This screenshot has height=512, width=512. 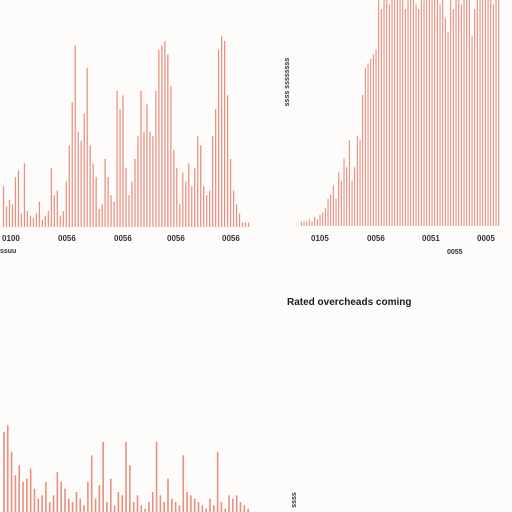 I want to click on x-tick-label: 0100, so click(x=11, y=238).